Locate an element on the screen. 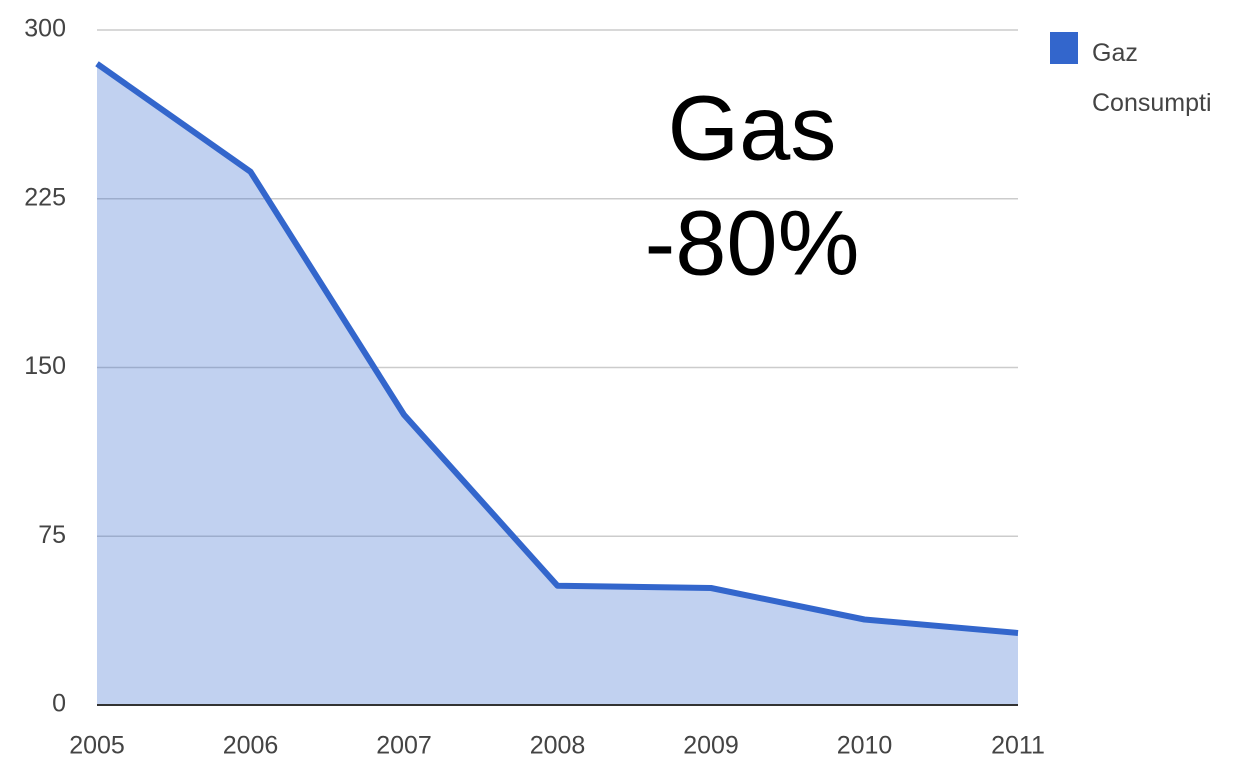  y-tick-label: 75 is located at coordinates (52, 535).